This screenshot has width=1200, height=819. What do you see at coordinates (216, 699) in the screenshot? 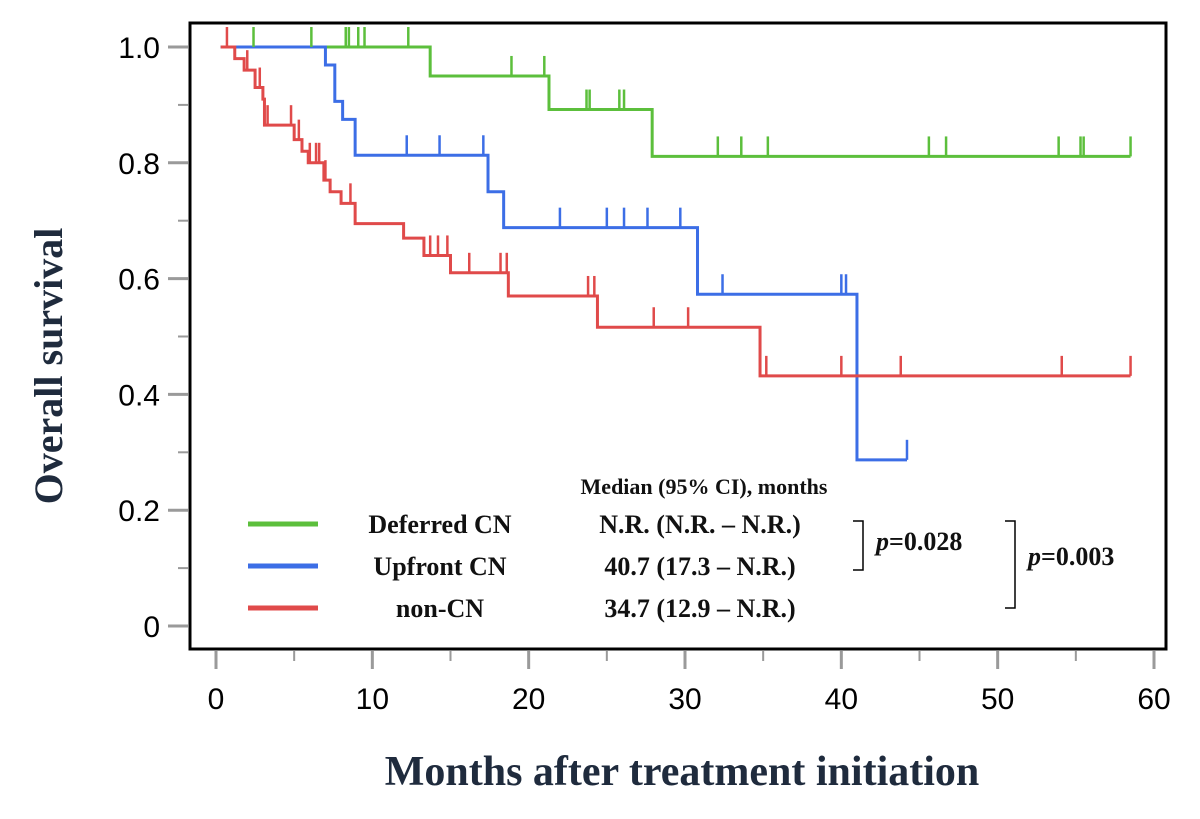
I see `x-tick-label: 0` at bounding box center [216, 699].